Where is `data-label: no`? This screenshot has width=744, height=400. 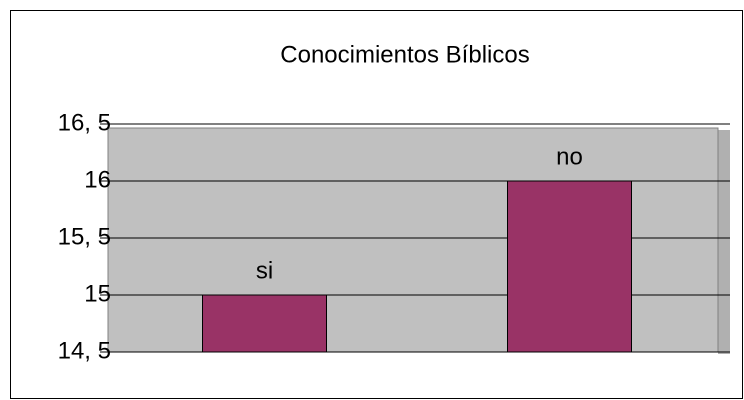
data-label: no is located at coordinates (569, 156).